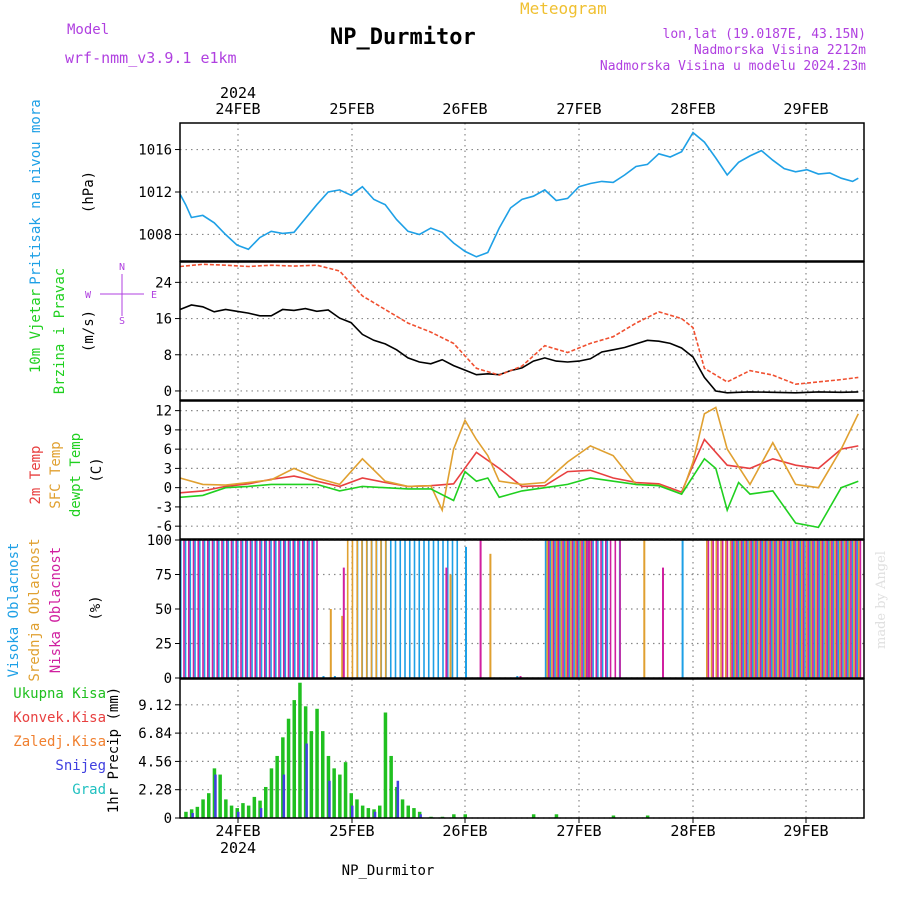 The width and height of the screenshot is (900, 900). Describe the element at coordinates (76, 475) in the screenshot. I see `ylabel-temp-dew: dewpt Temp` at that location.